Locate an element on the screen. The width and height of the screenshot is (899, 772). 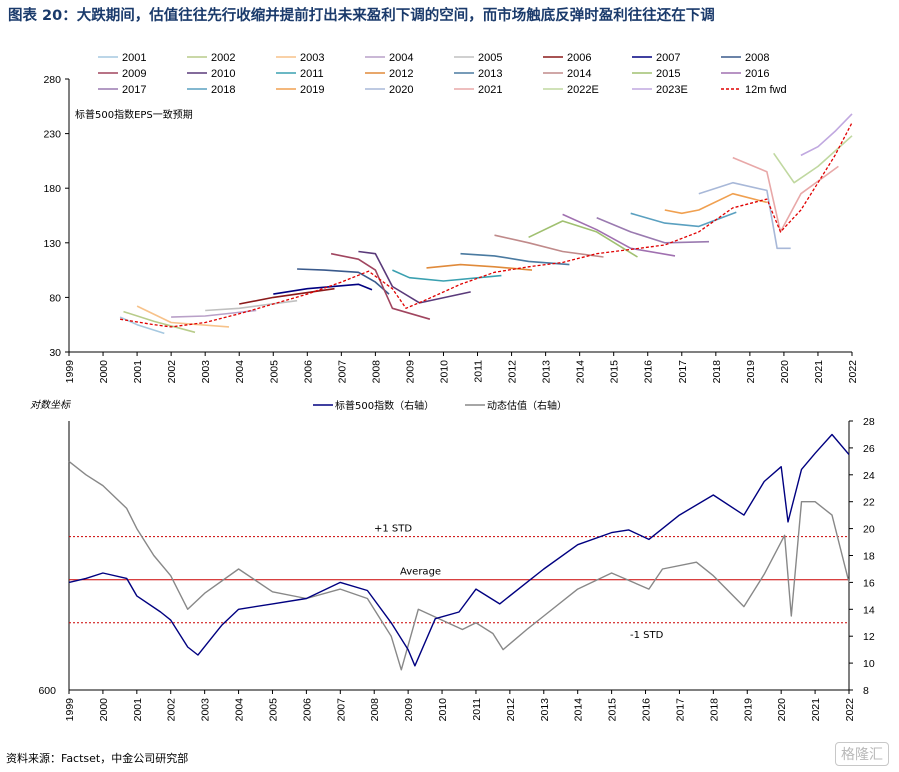
watermark-text: 格隆汇 is located at coordinates (862, 755).